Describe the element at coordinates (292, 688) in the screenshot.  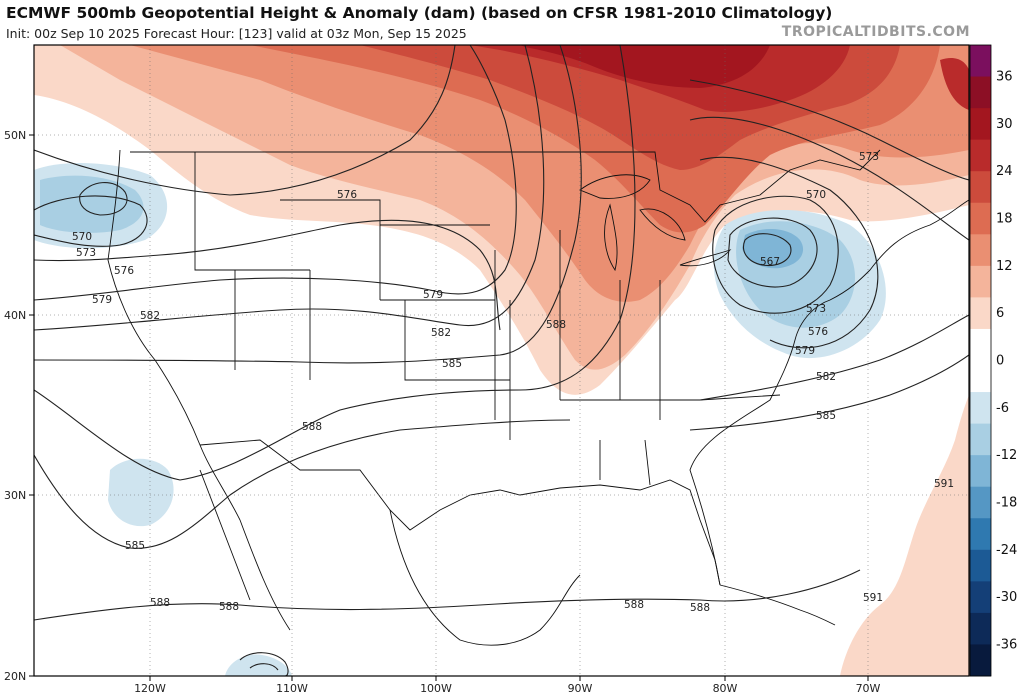
I see `lon-label-110w: 110W` at that location.